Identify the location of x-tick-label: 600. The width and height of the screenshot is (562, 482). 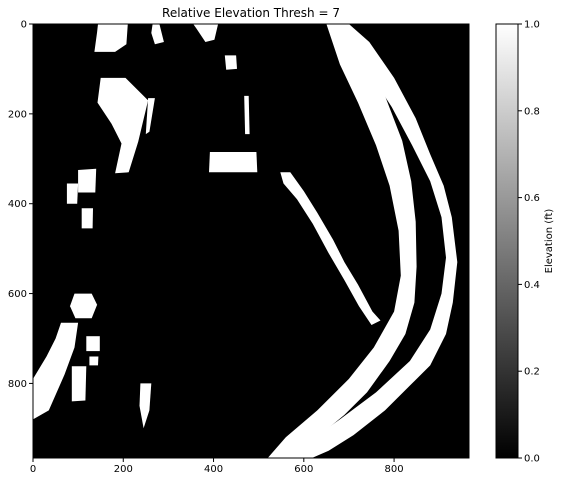
(303, 469).